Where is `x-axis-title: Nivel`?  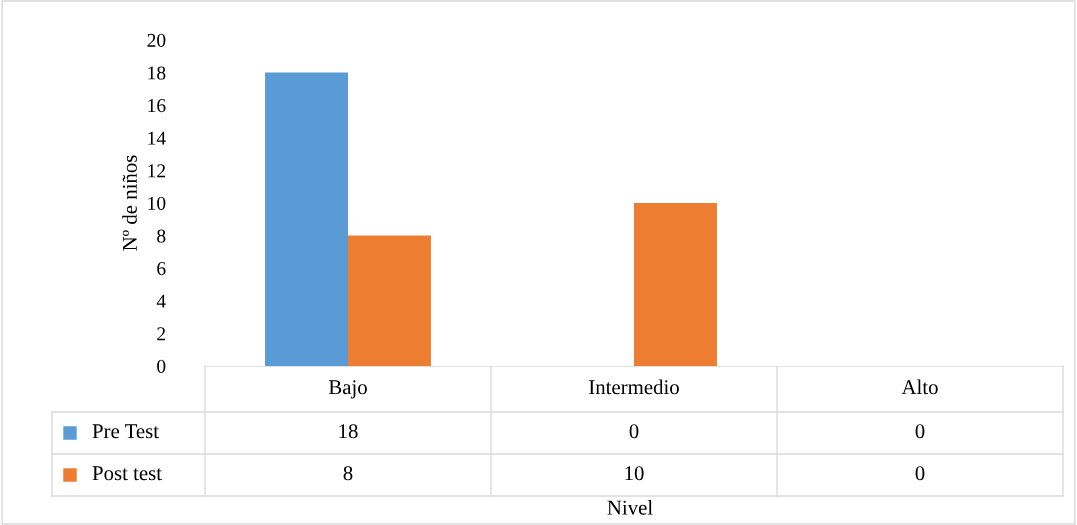
x-axis-title: Nivel is located at coordinates (630, 507).